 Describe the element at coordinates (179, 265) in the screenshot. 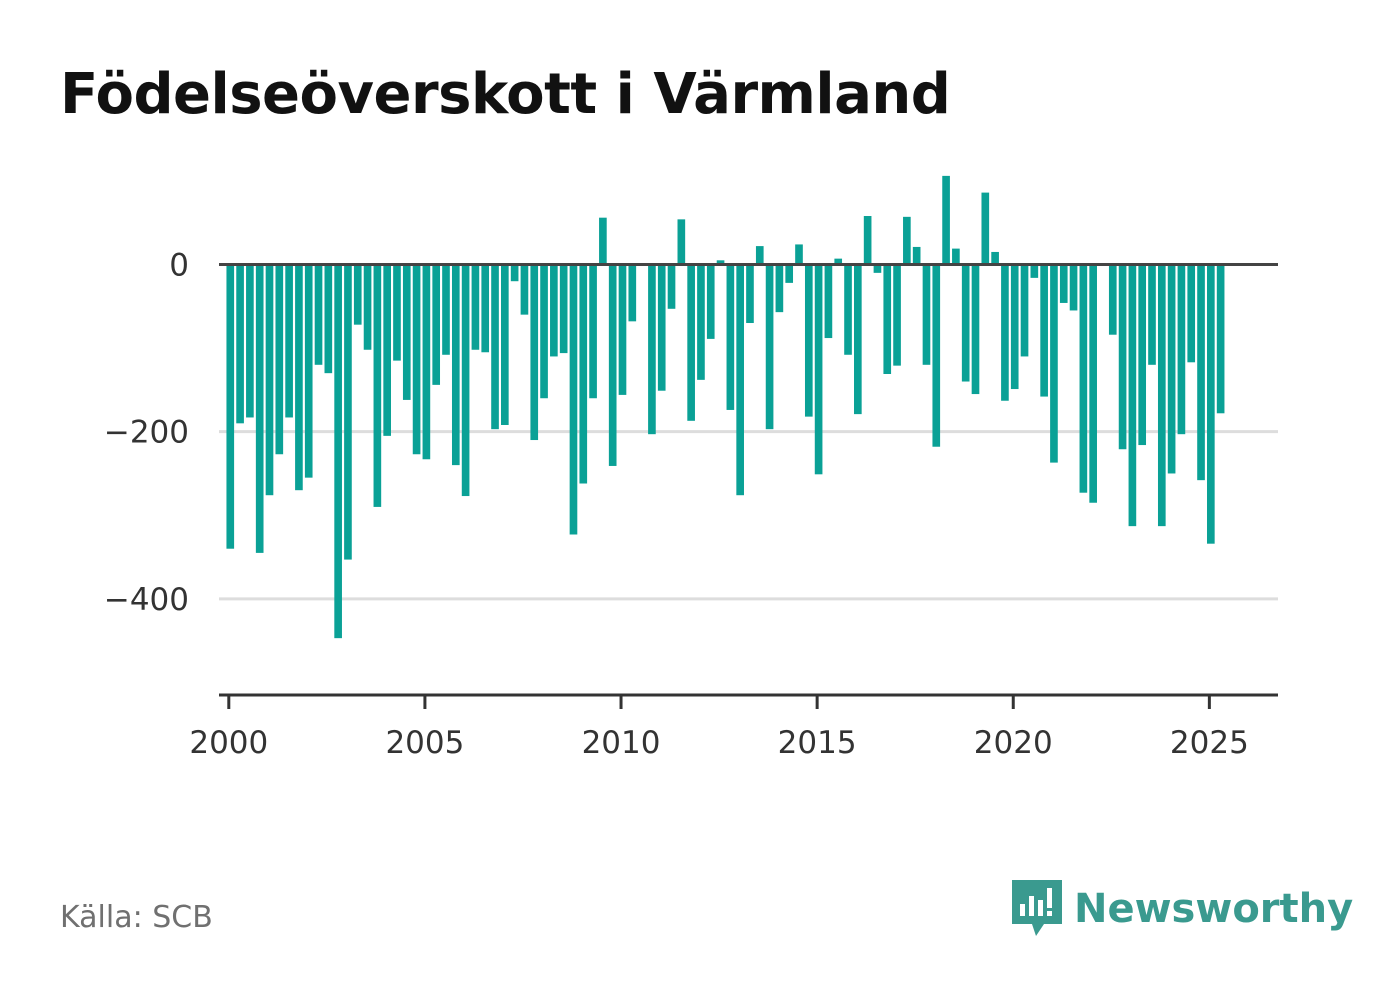

I see `y-tick-label: 0` at that location.